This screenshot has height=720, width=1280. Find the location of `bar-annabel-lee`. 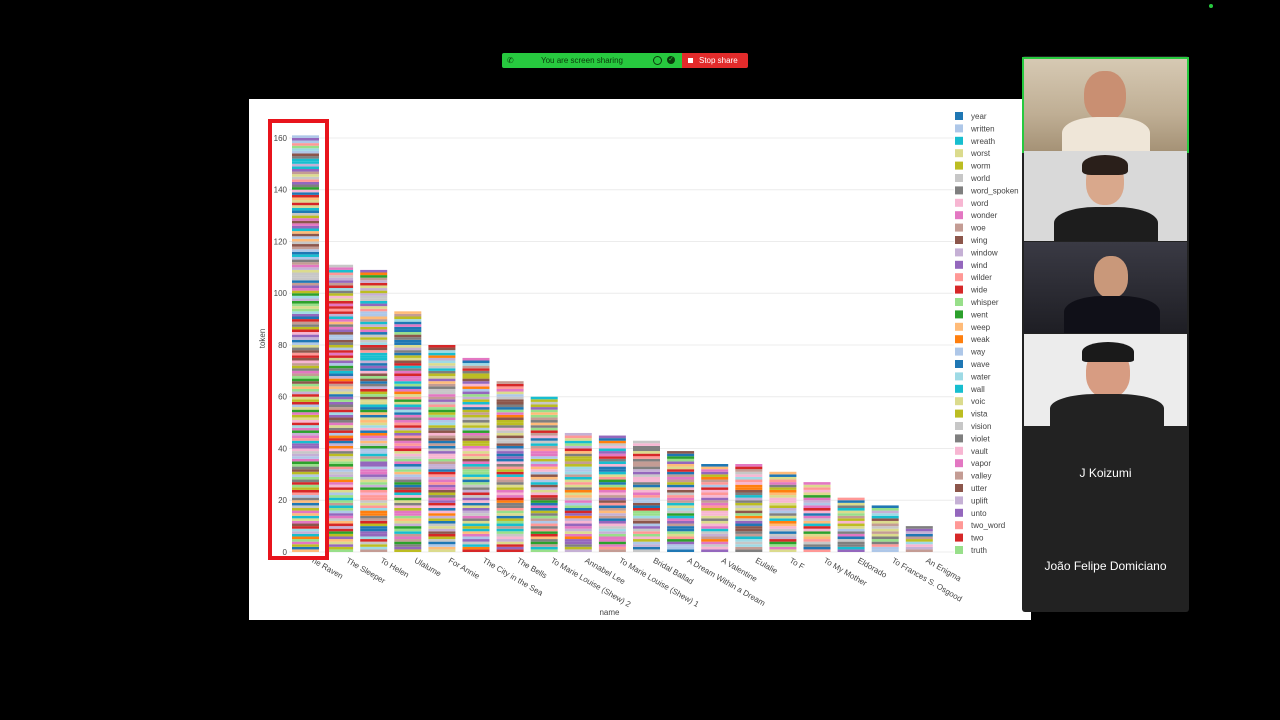

bar-annabel-lee is located at coordinates (578, 492).